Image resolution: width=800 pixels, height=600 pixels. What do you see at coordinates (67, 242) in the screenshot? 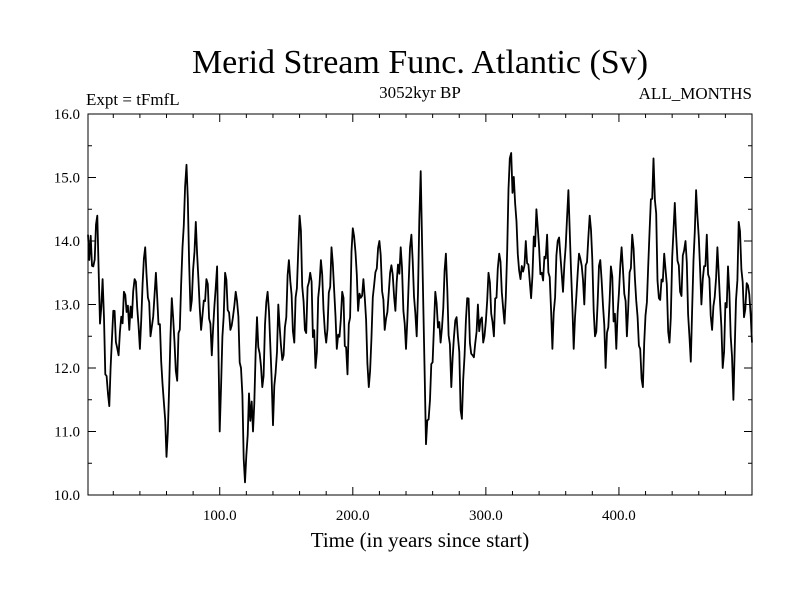
I see `y-tick-label: 14.0` at bounding box center [67, 242].